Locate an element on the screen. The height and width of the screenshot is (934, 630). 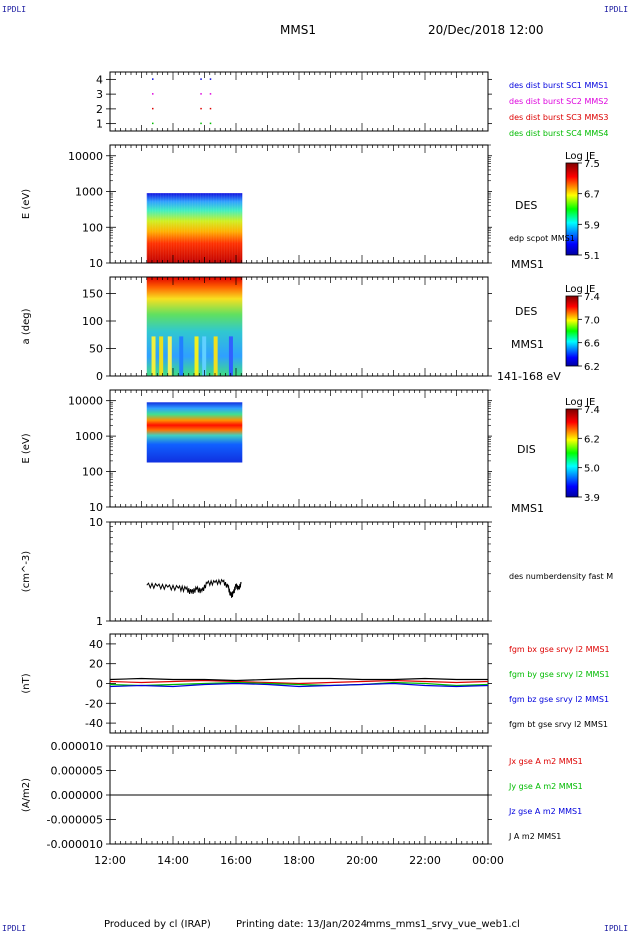
dis-energy-colorbar-title: Log JE is located at coordinates (580, 402).